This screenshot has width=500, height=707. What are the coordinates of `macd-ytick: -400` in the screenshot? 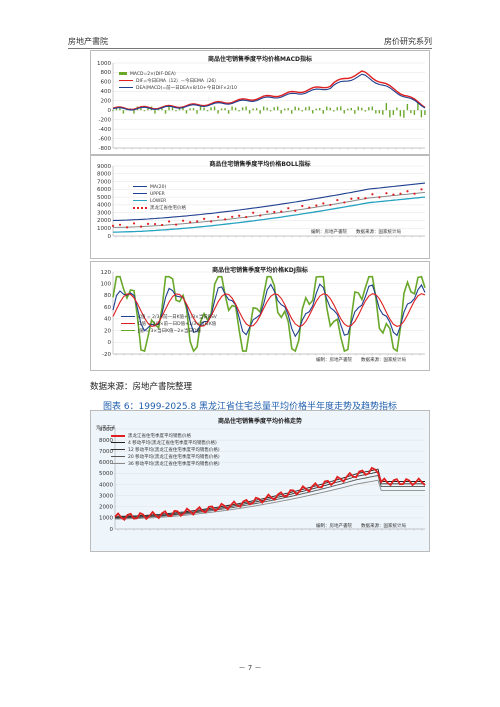 It's located at (105, 130).